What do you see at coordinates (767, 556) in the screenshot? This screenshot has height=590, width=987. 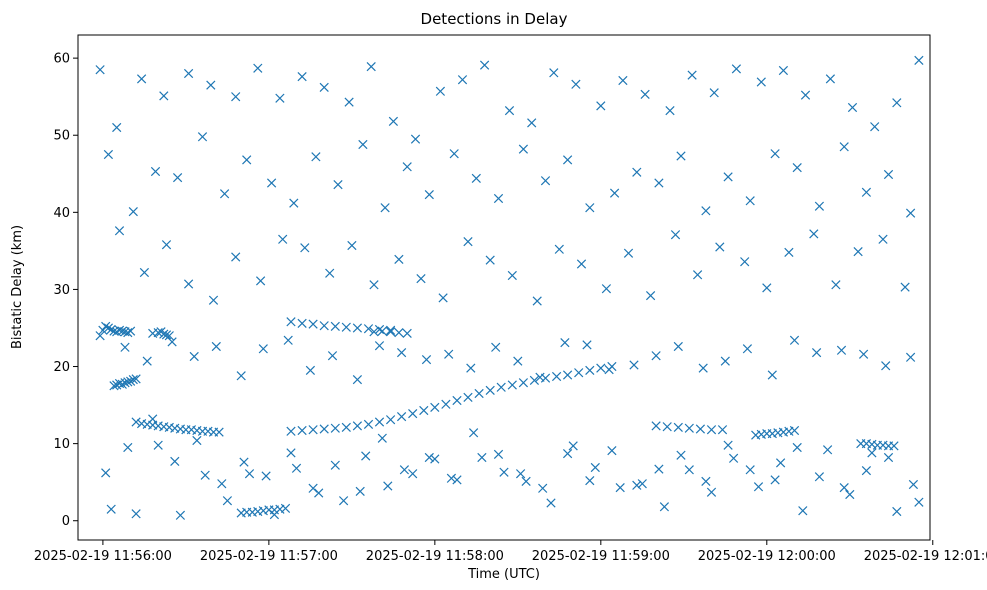 I see `x-tick-label: 2025-02-19 12:00:00` at bounding box center [767, 556].